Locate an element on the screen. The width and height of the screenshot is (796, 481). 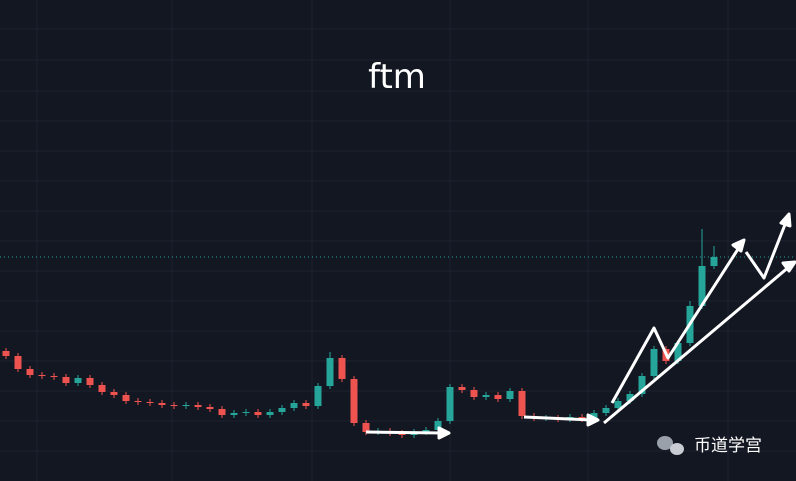
chart-title: ftm is located at coordinates (397, 77).